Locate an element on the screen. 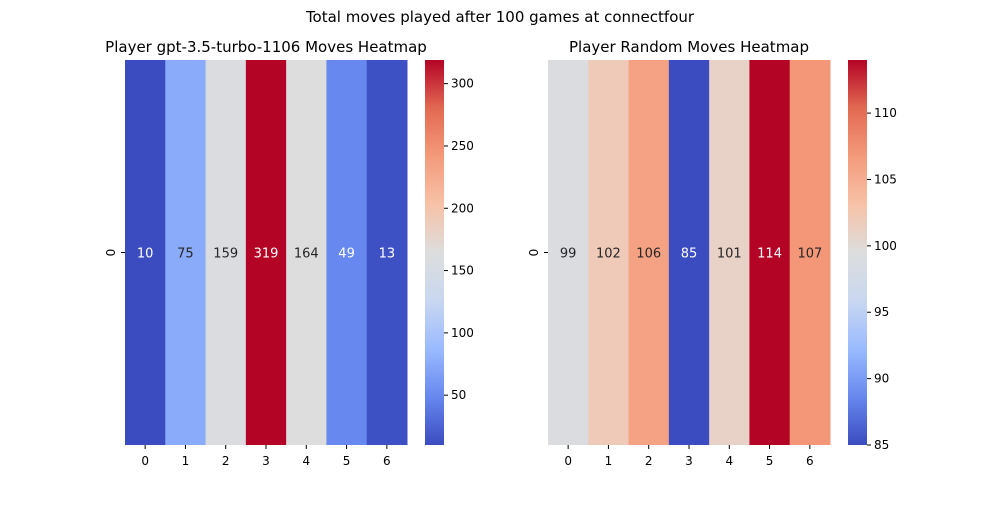  cell-value-random-1: 102 is located at coordinates (608, 254).